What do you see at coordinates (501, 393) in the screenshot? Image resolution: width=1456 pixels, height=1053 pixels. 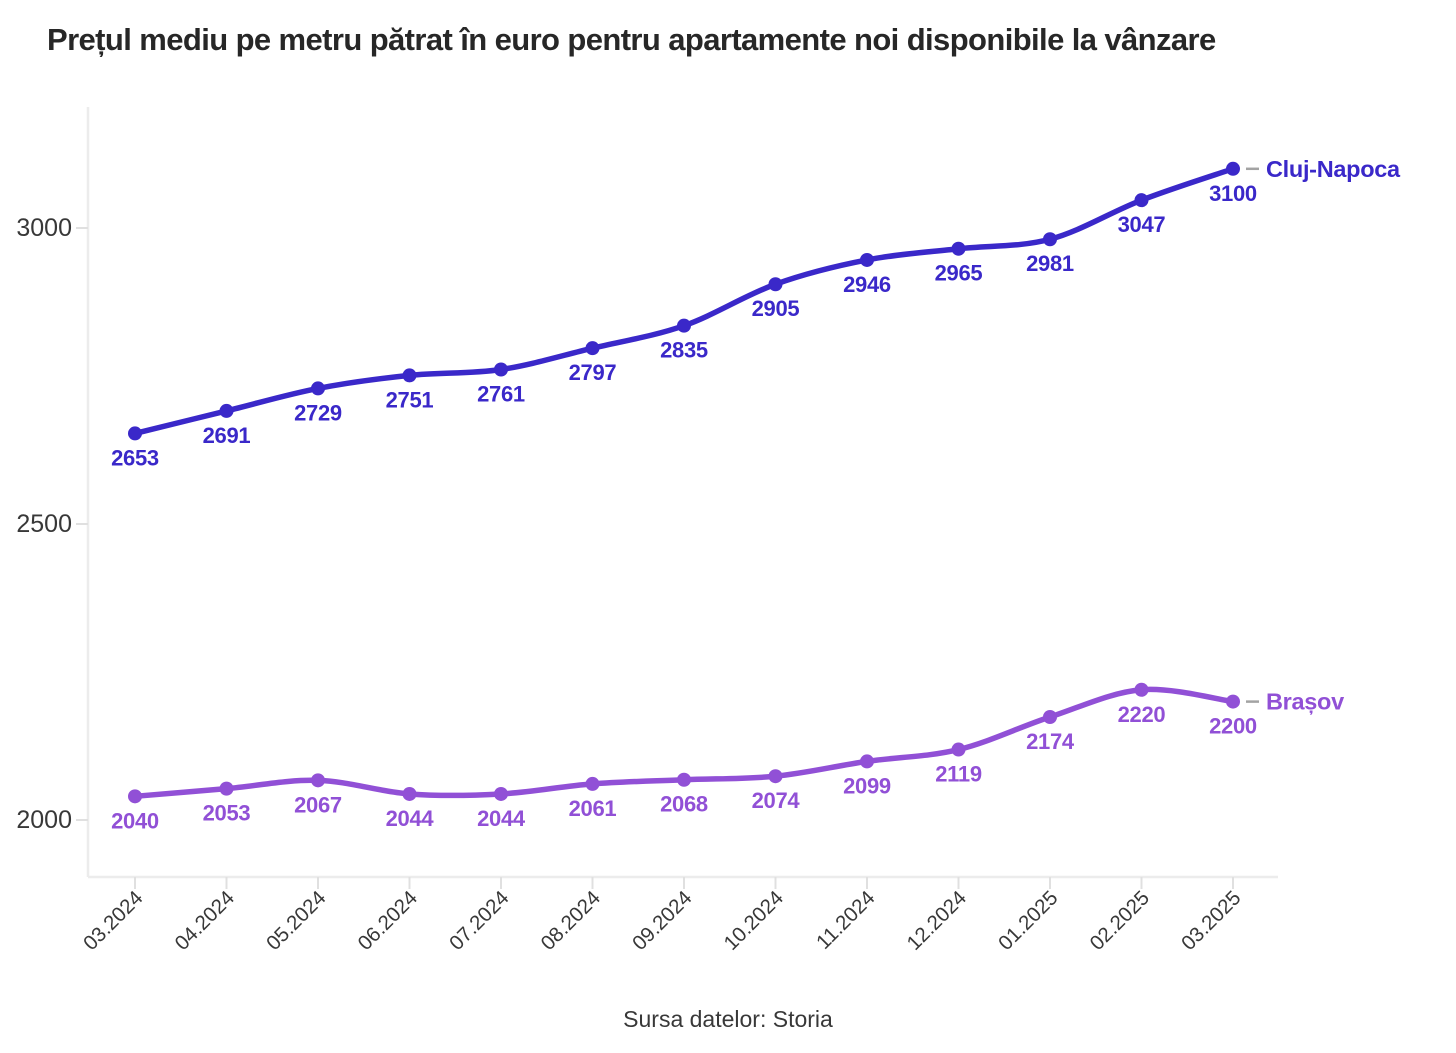 I see `value-label: 2761` at bounding box center [501, 393].